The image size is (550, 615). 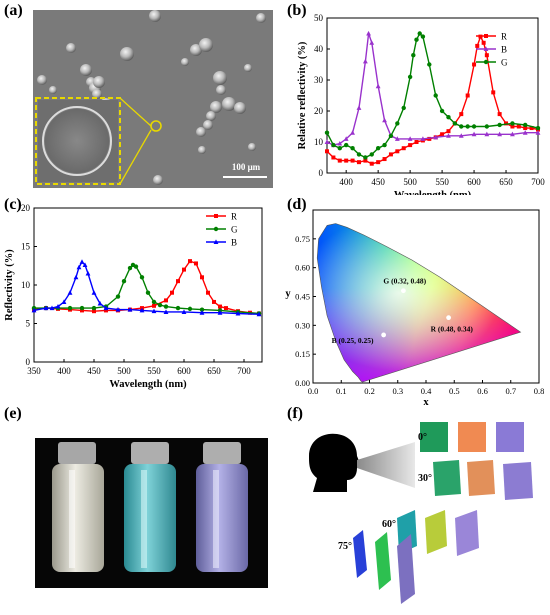 What do you see at coordinates (319, 80) in the screenshot?
I see `y-tick-label: 30` at bounding box center [319, 80].